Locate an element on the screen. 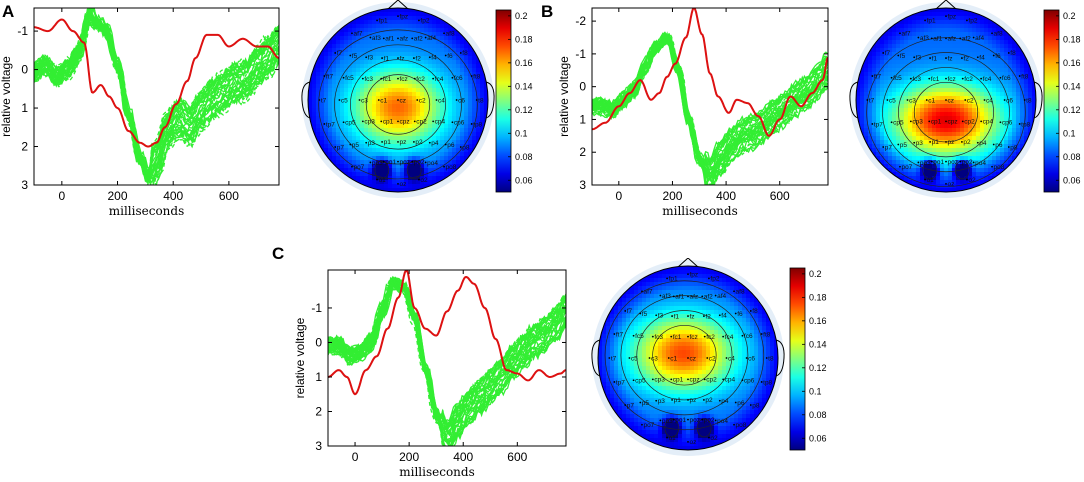 This screenshot has height=482, width=1084. x-tick-label: 0 is located at coordinates (61, 196).